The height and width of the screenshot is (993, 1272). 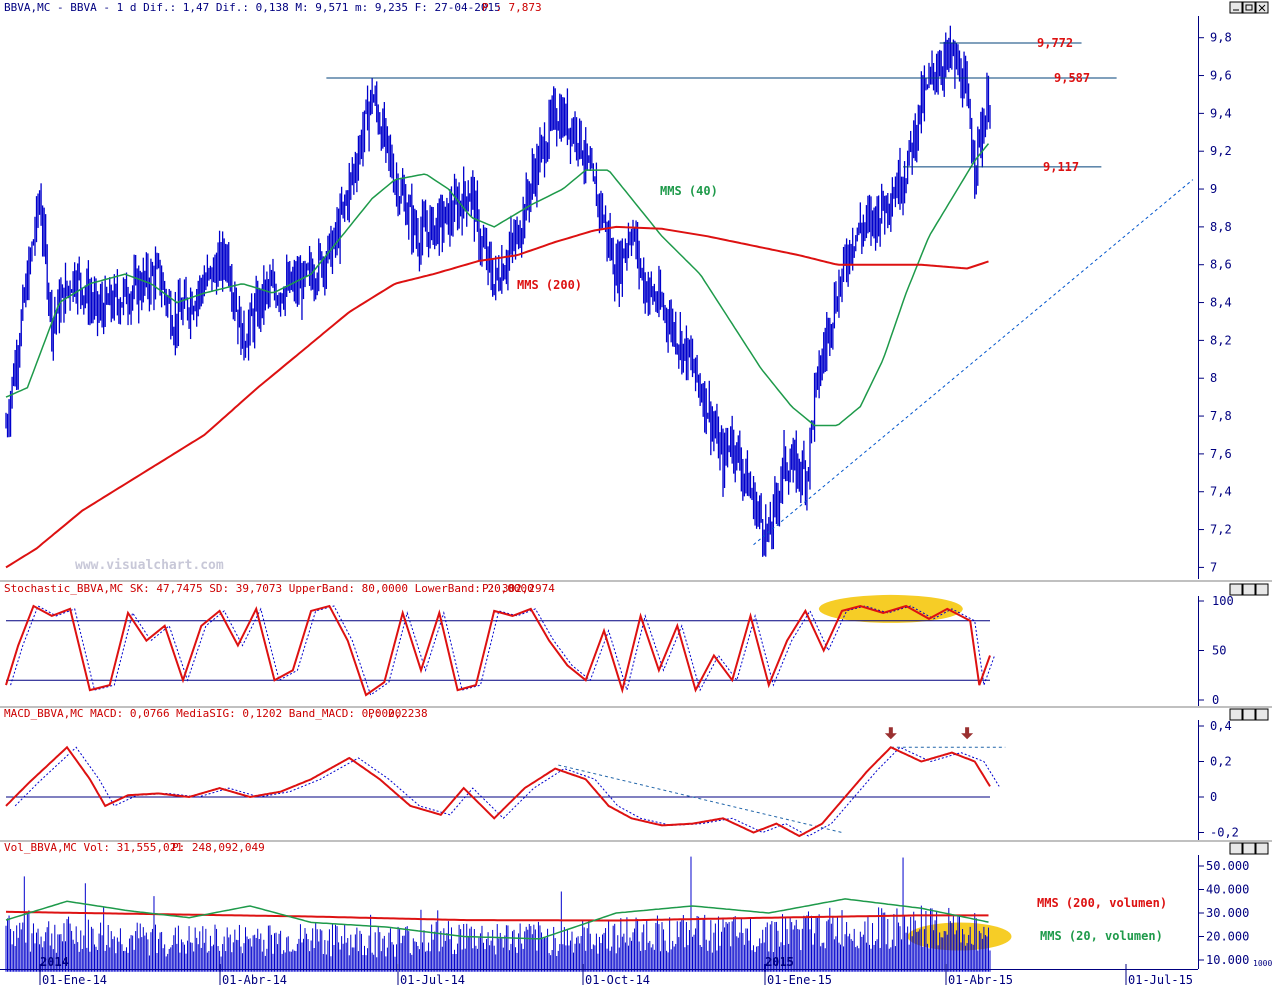 I want to click on stoch-sk-line, so click(x=498, y=650).